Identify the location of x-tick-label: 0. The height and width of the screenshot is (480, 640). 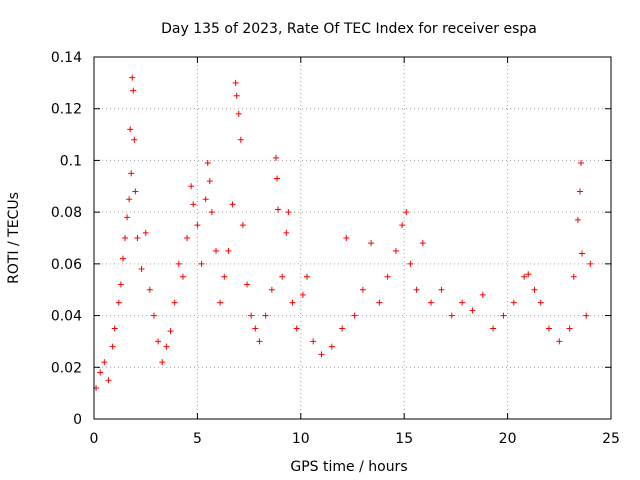
(94, 439).